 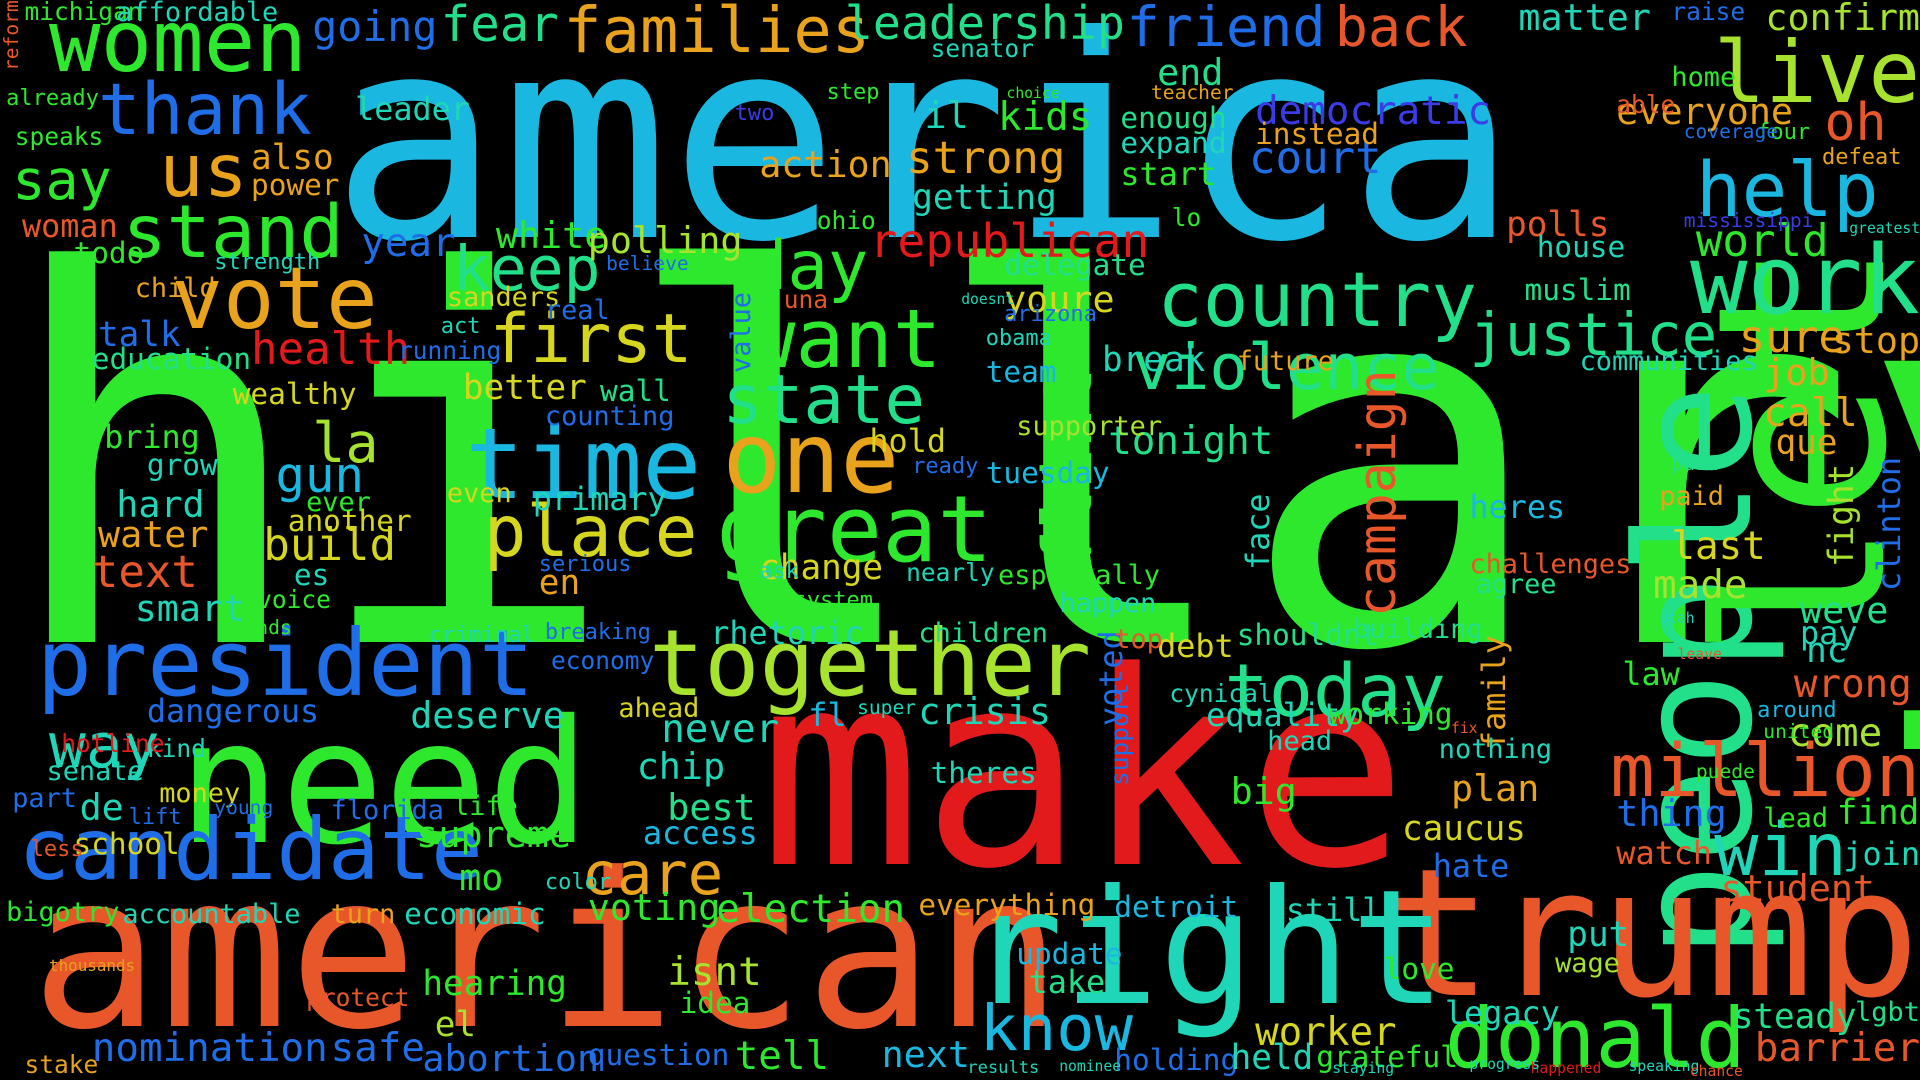 What do you see at coordinates (984, 198) in the screenshot?
I see `cloud-word-getting: getting` at bounding box center [984, 198].